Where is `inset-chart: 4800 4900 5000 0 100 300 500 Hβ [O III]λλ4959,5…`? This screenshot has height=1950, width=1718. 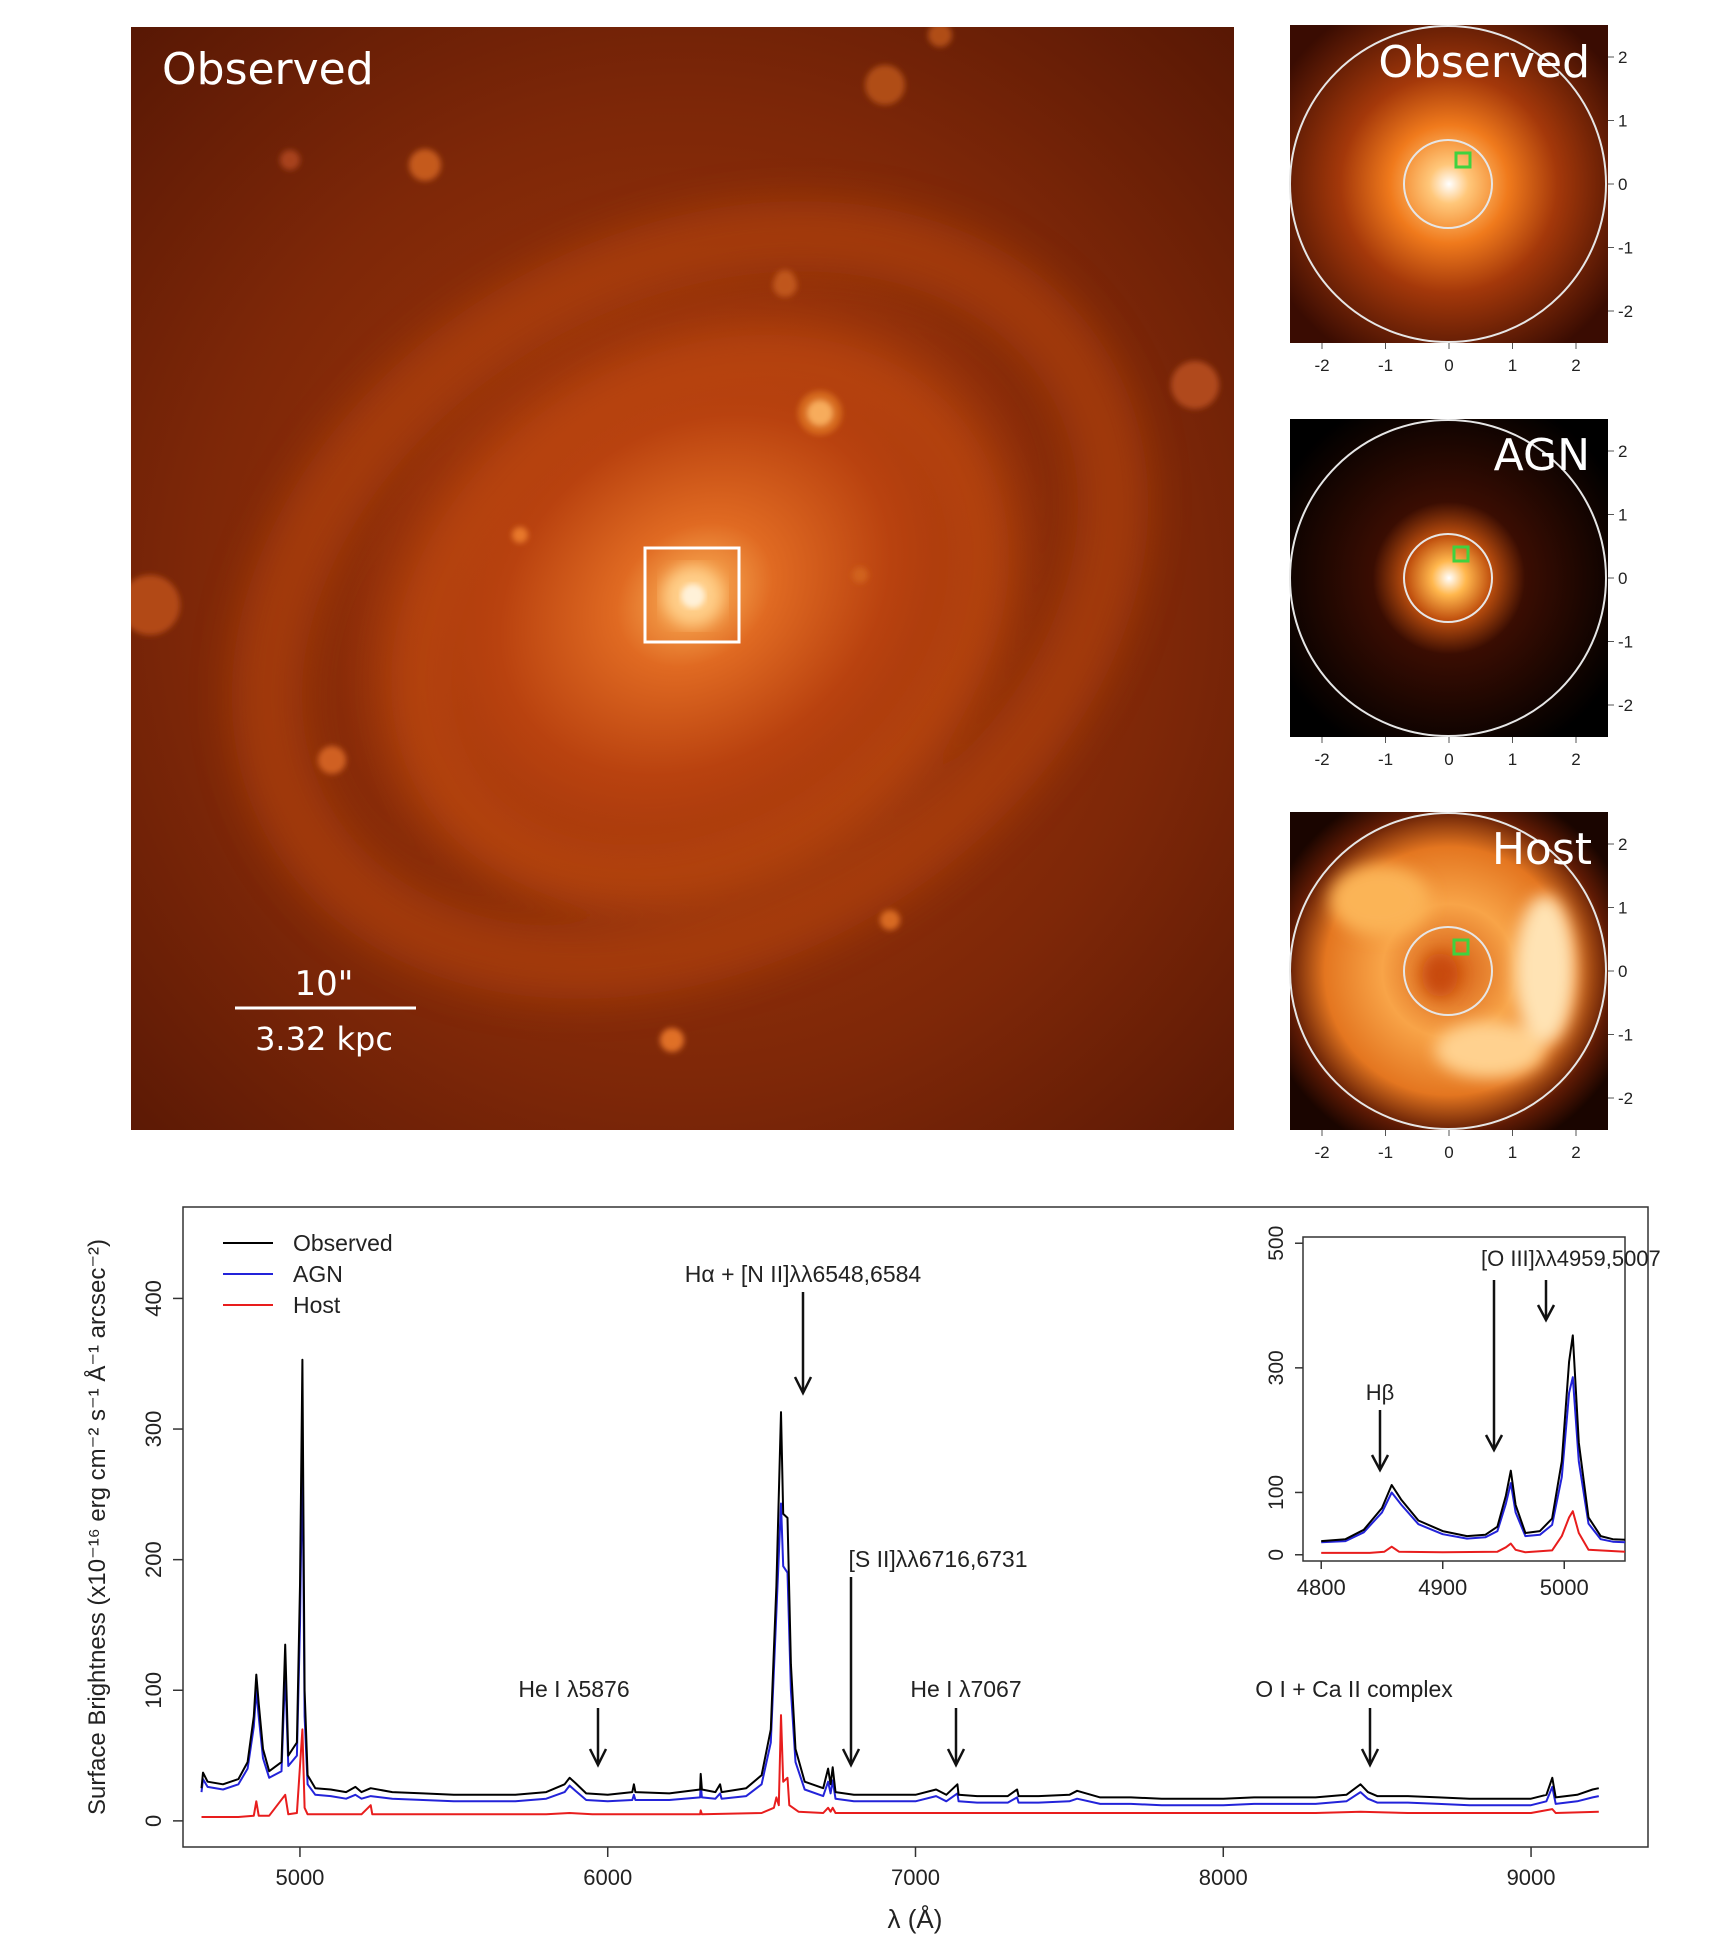 inset-chart: 4800 4900 5000 0 100 300 500 Hβ [O III]λλ4959,5… is located at coordinates (1463, 1413).